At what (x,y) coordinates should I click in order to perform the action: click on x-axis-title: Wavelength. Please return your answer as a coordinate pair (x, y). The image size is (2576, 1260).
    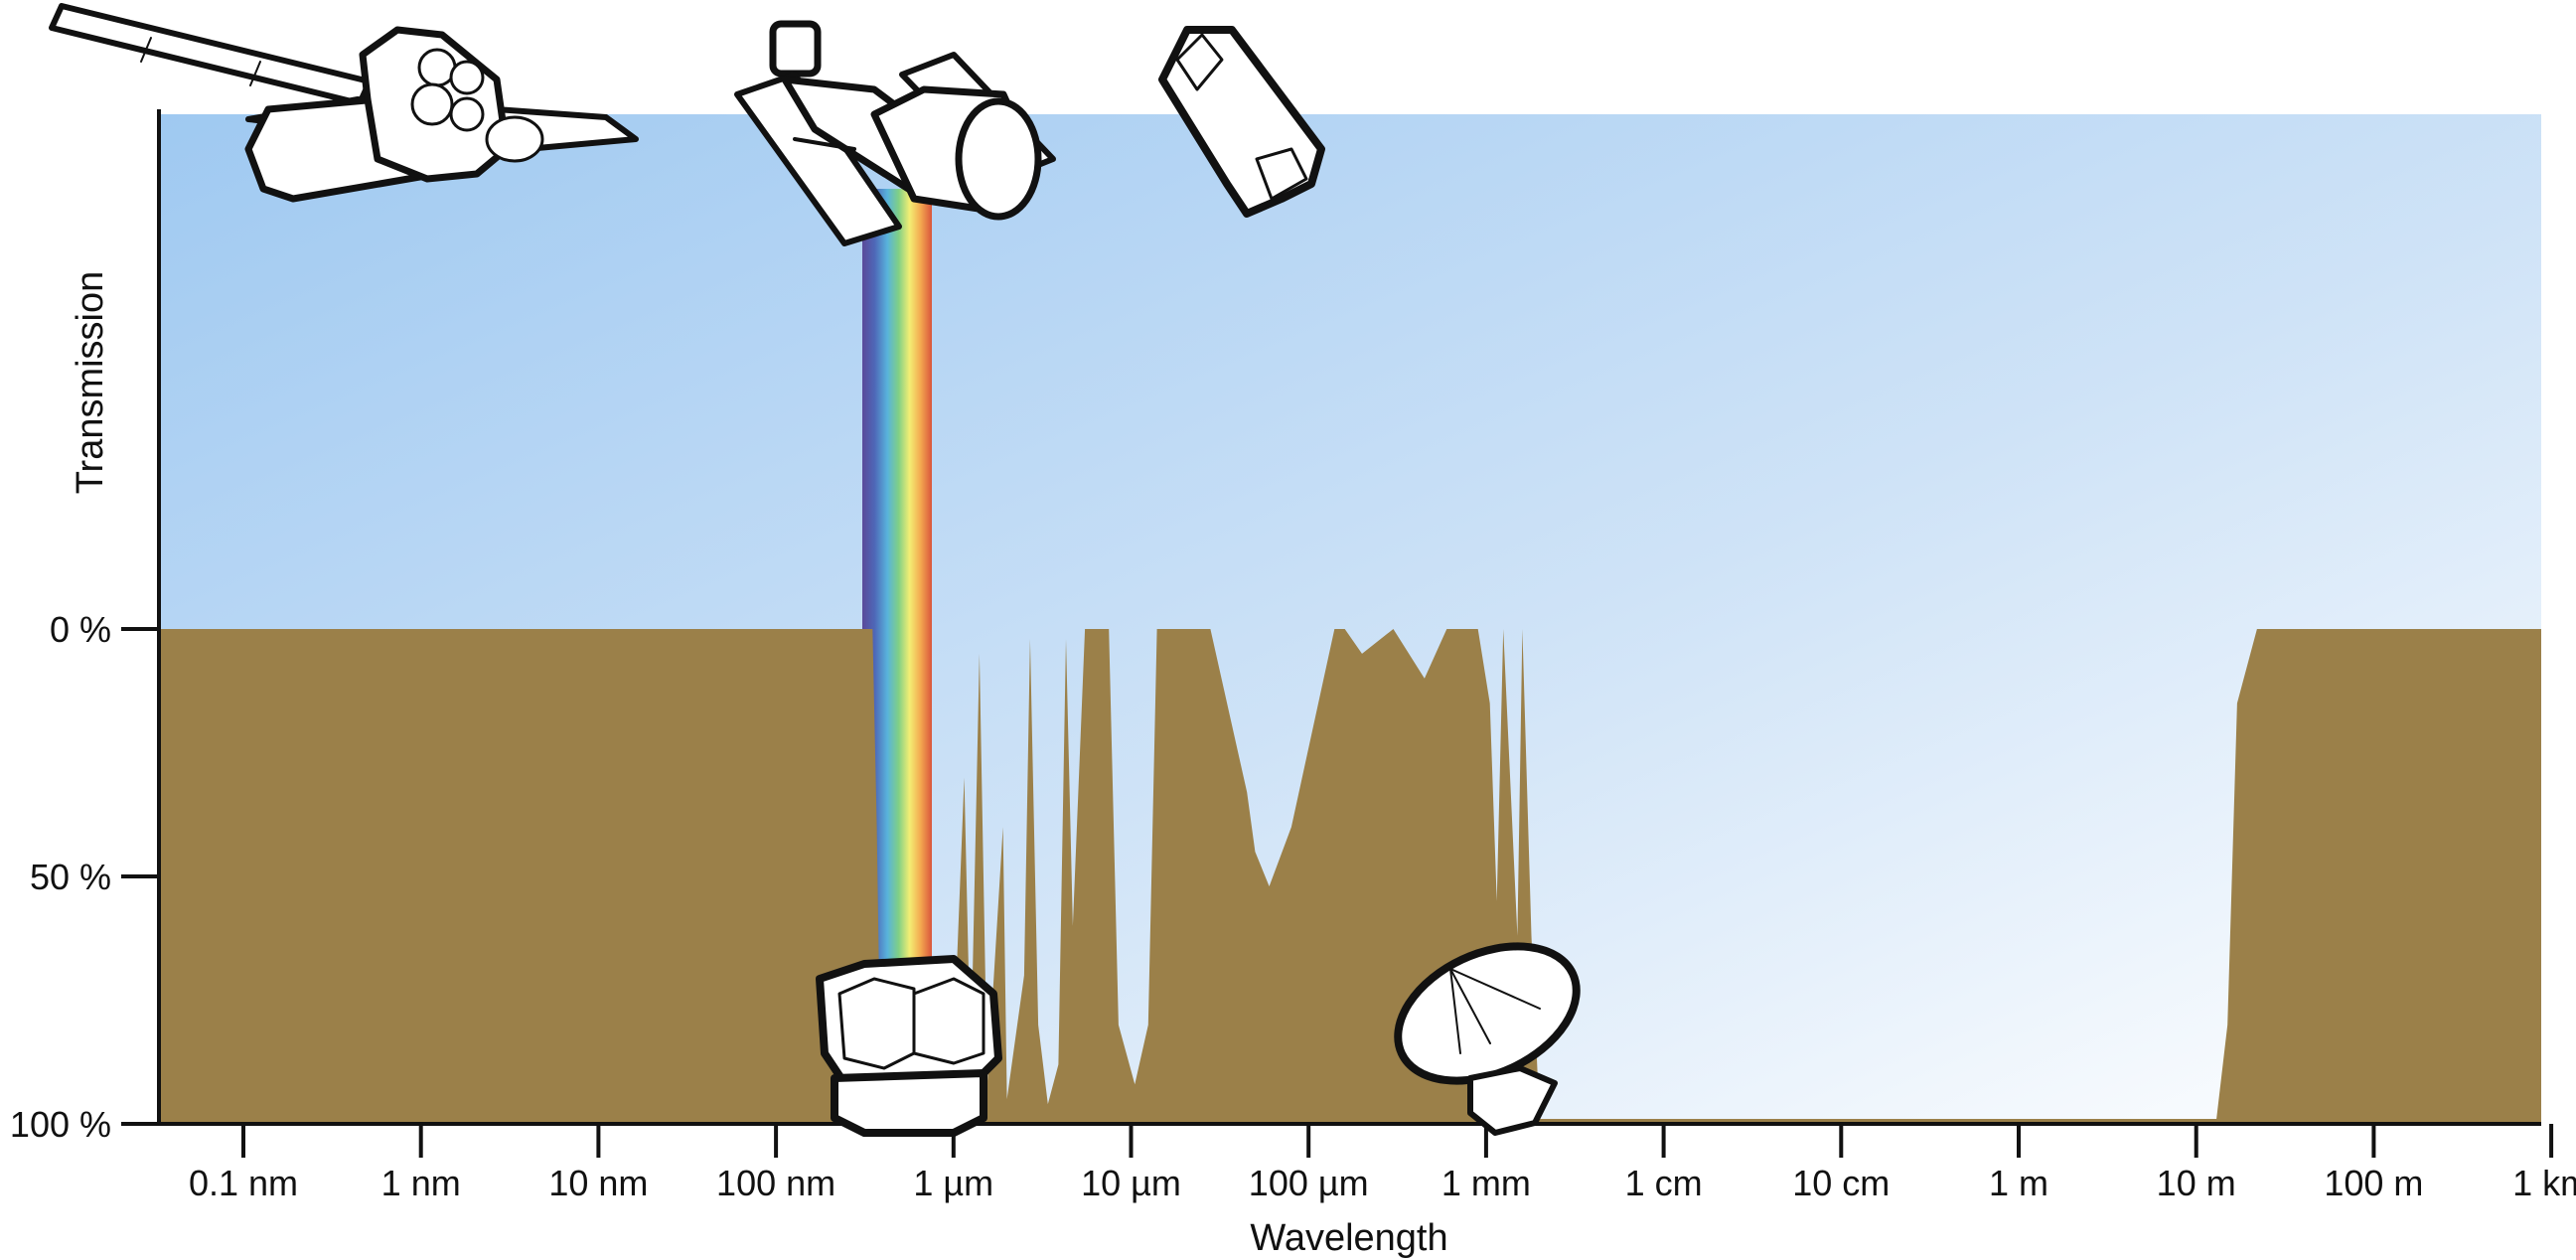
    Looking at the image, I should click on (1348, 1238).